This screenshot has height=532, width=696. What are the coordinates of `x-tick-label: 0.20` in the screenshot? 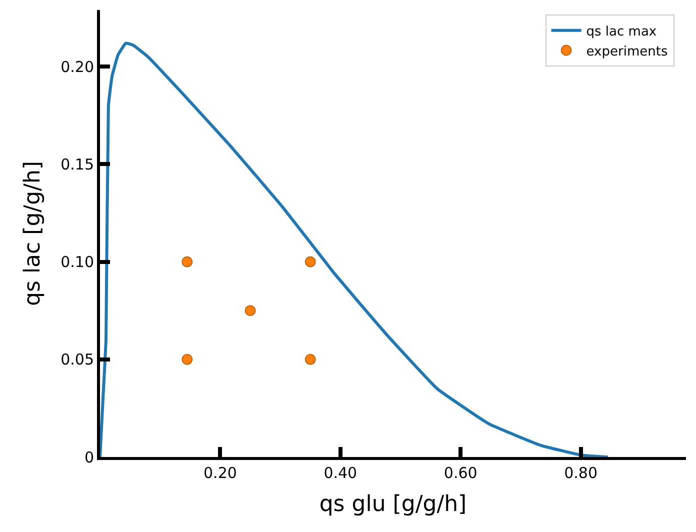 It's located at (220, 473).